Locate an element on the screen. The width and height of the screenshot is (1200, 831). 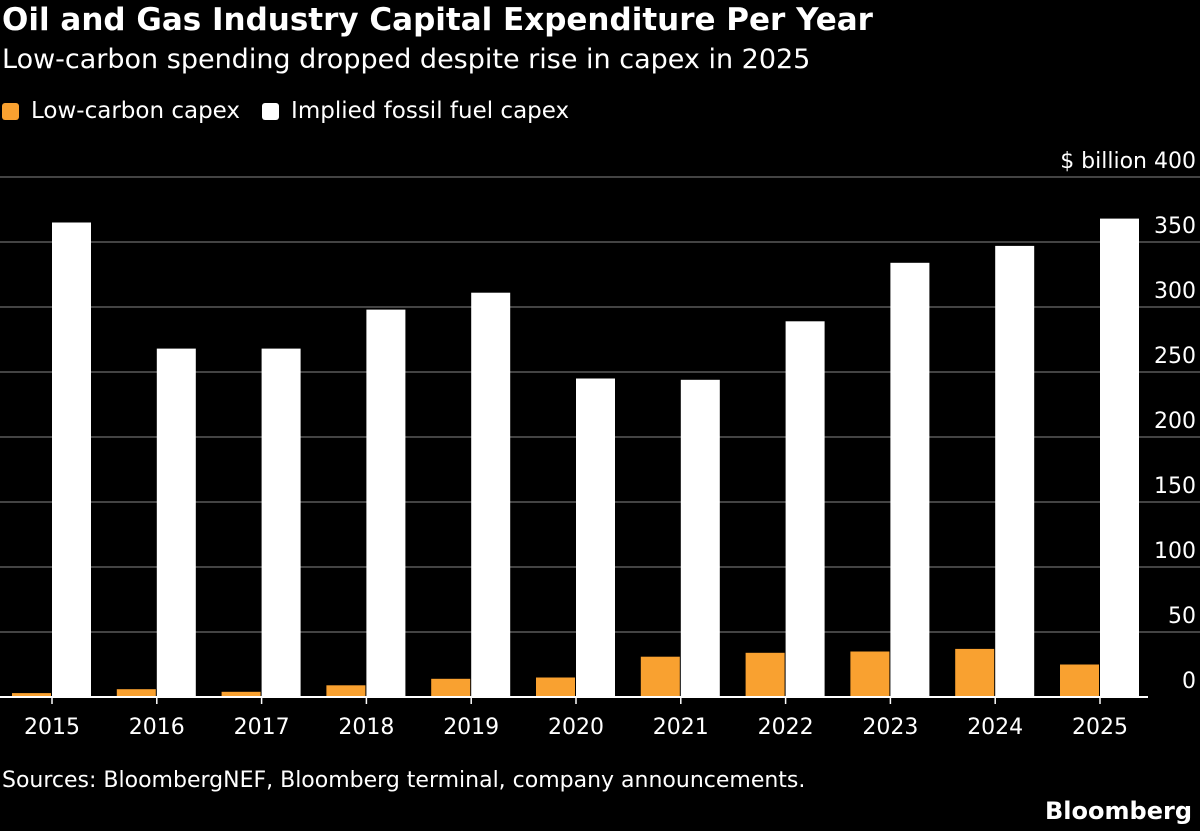
legend-item-low-carbon: Low-carbon capex is located at coordinates (121, 111).